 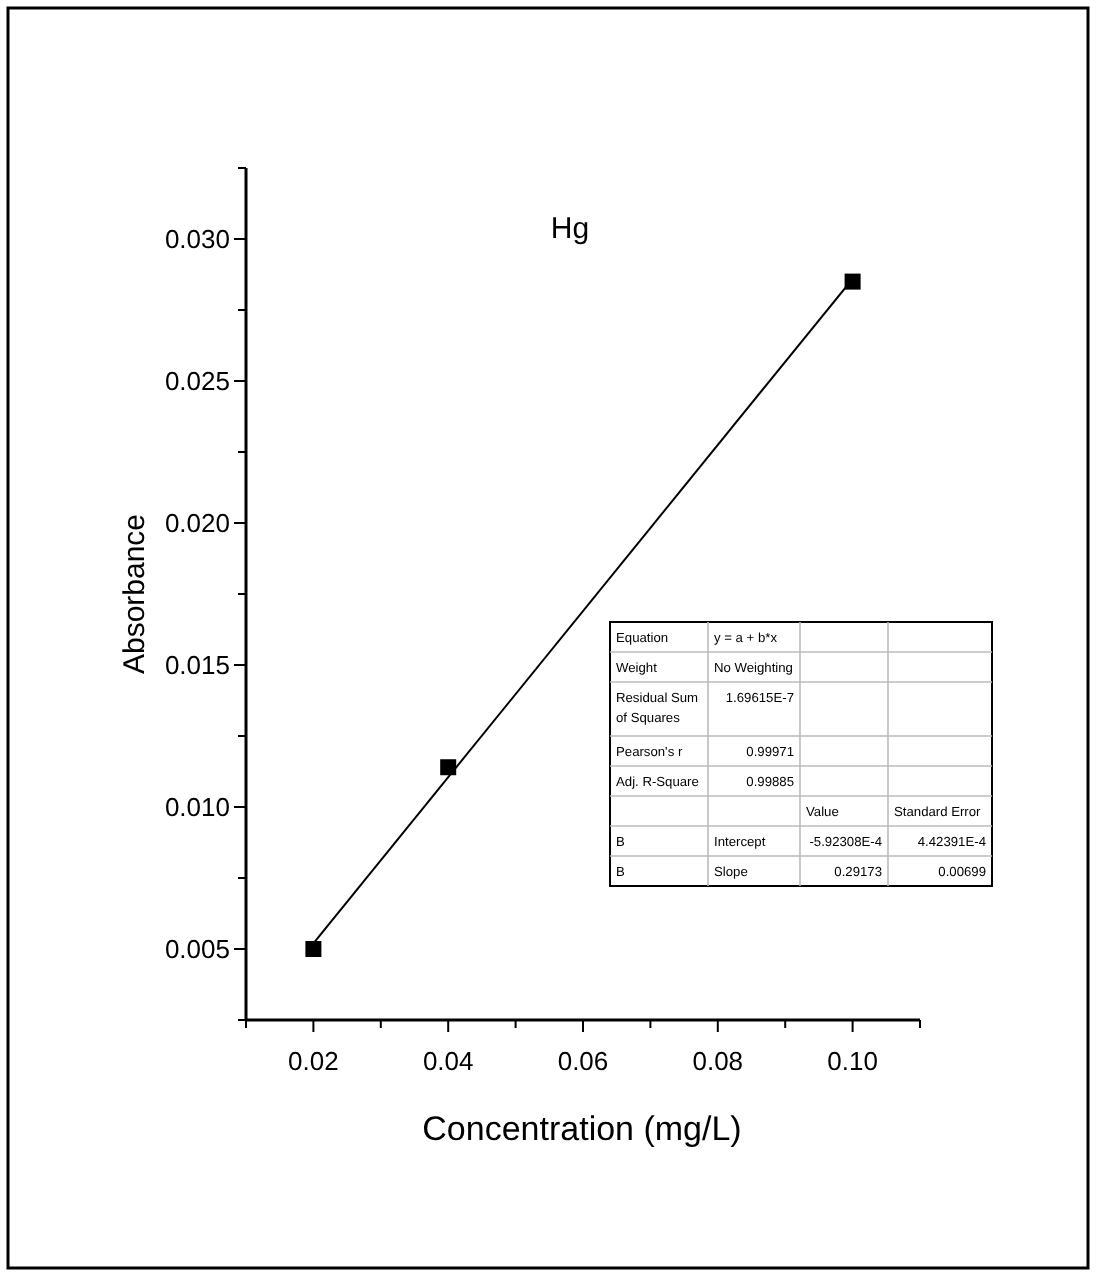 What do you see at coordinates (197, 523) in the screenshot?
I see `y-tick-label: 0.020` at bounding box center [197, 523].